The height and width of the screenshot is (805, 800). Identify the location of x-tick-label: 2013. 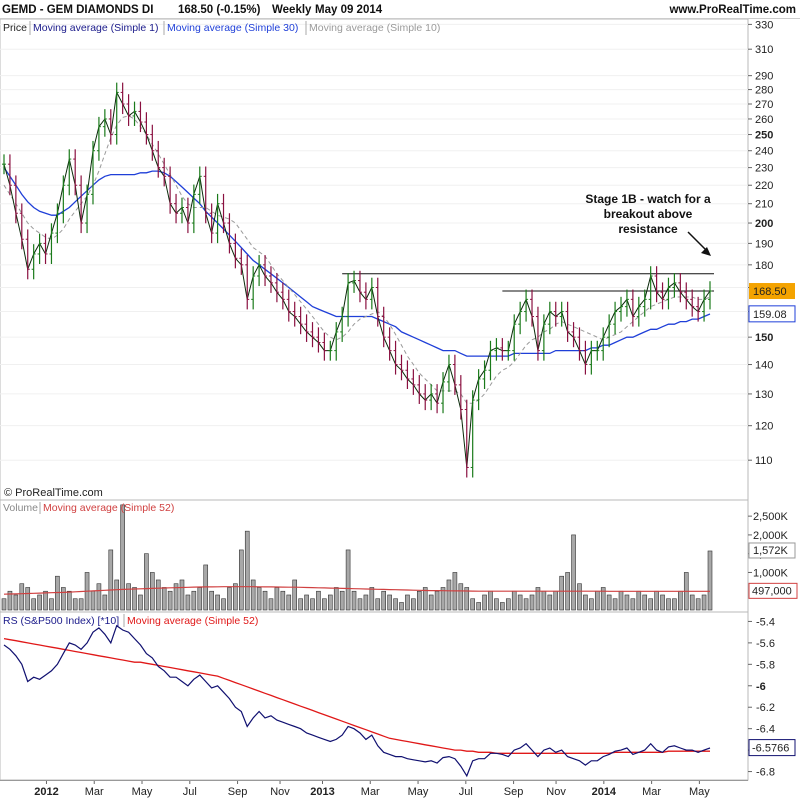
(322, 792).